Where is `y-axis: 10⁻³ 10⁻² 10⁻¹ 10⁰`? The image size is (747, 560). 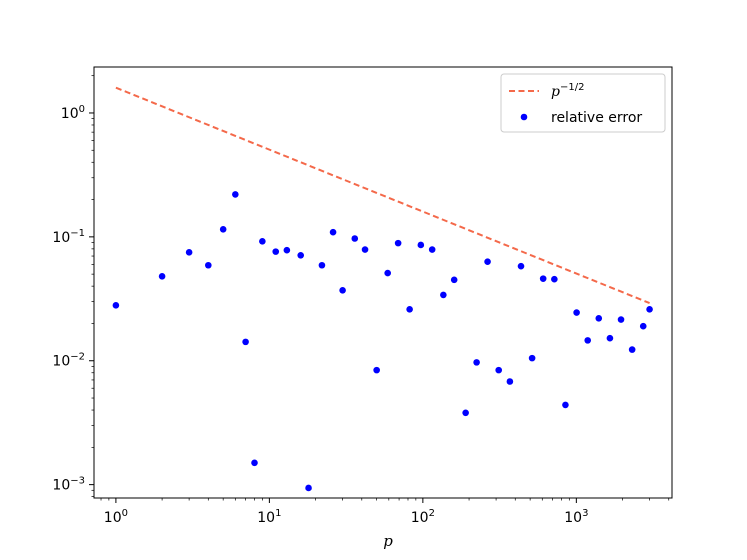
y-axis: 10⁻³ 10⁻² 10⁻¹ 10⁰ is located at coordinates (73, 286).